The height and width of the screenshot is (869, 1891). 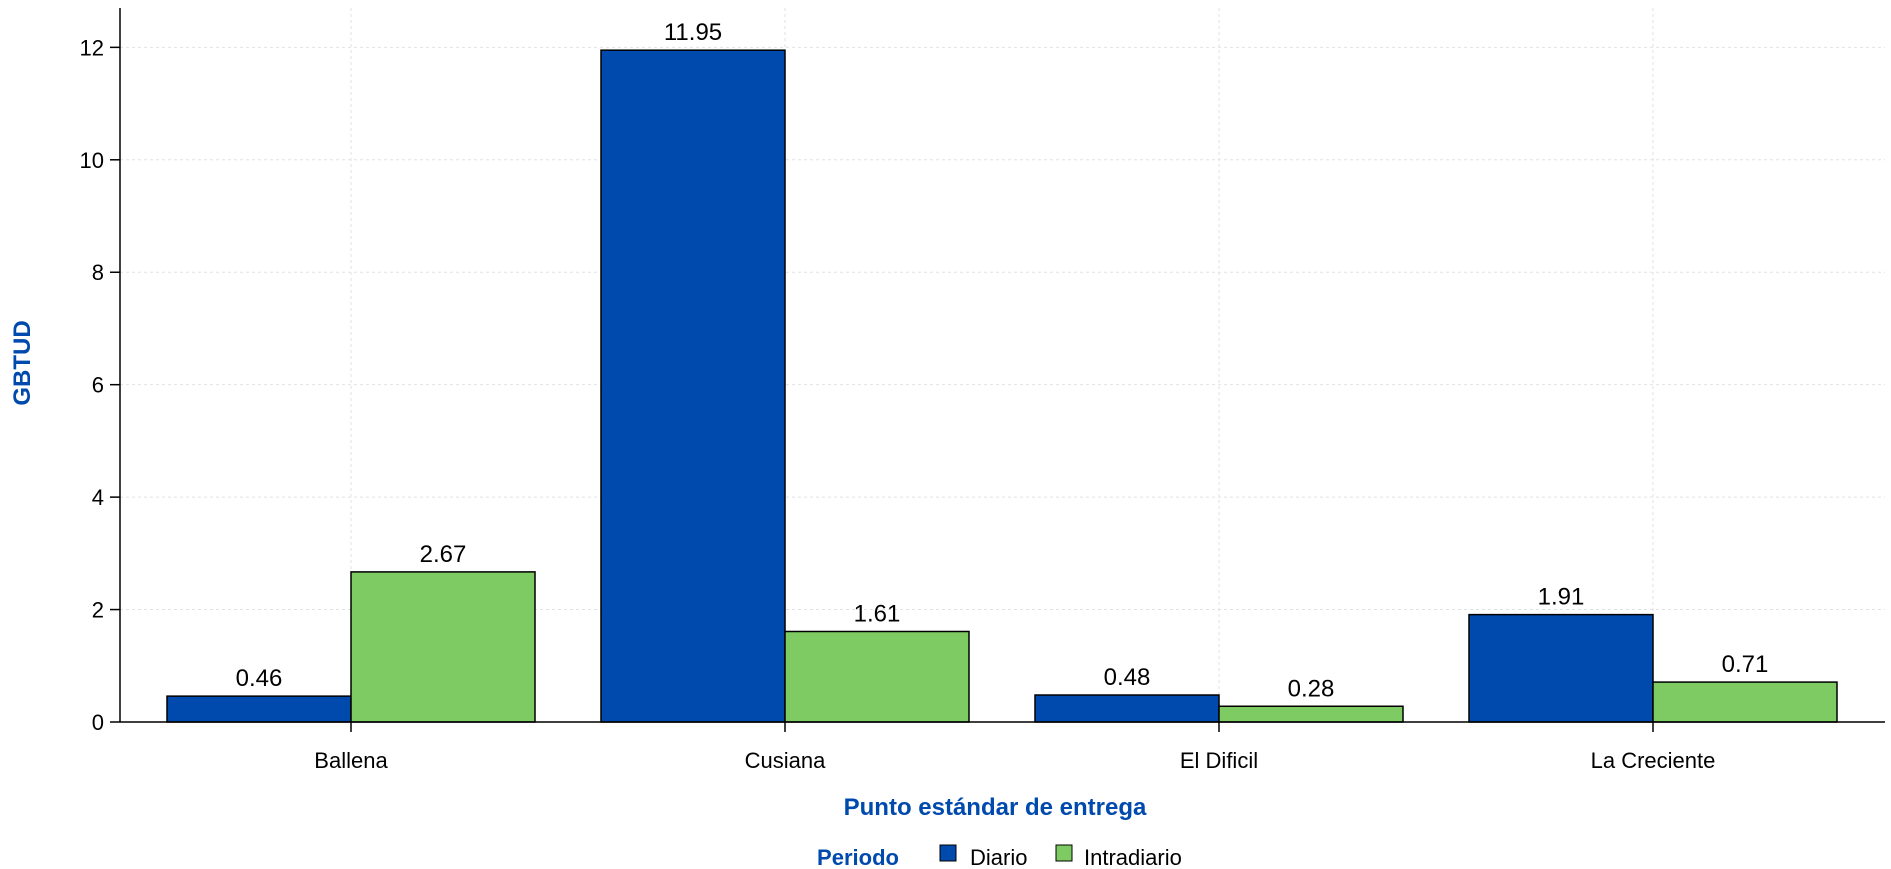 I want to click on data-label-diario-2: 0.48, so click(x=1127, y=677).